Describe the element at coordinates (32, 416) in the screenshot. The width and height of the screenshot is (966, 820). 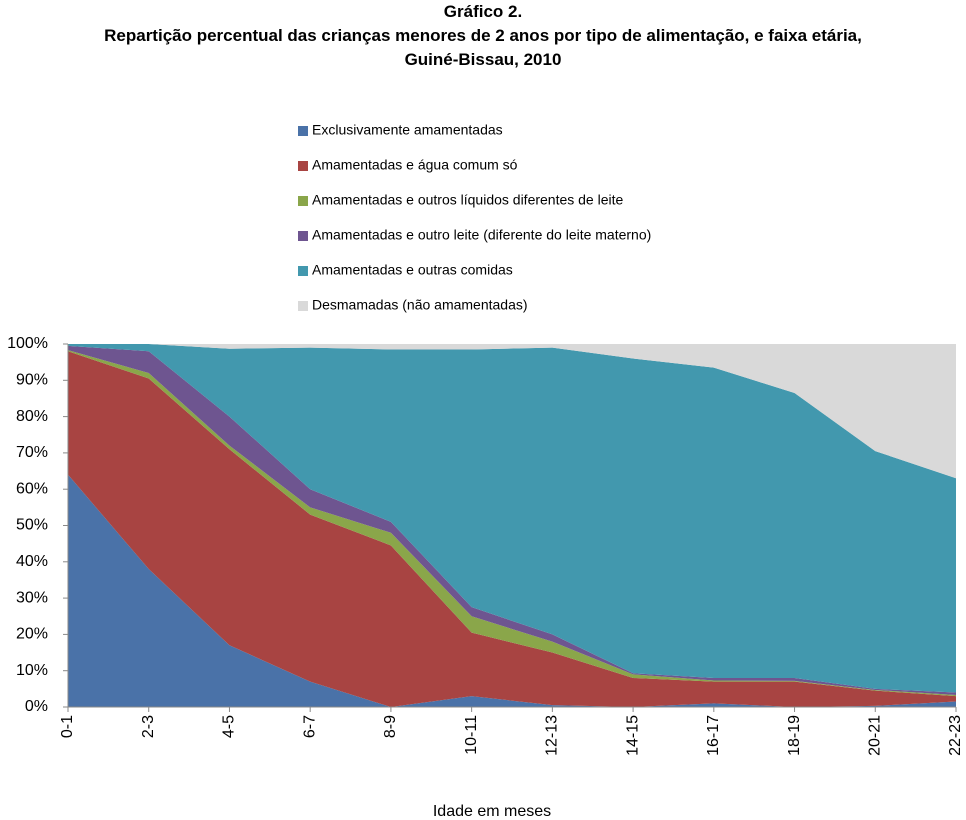
I see `y-tick-label: 80%` at that location.